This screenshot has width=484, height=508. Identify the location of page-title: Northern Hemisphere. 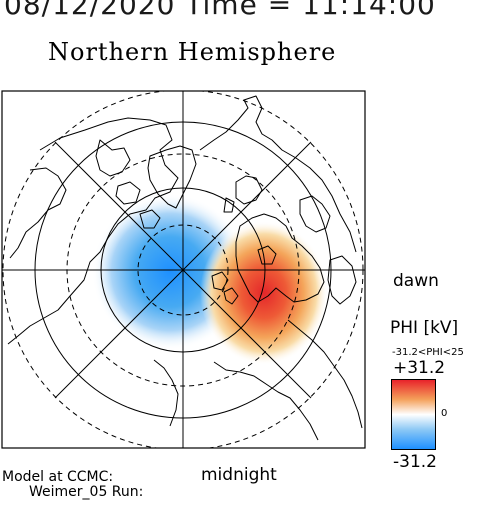
(192, 52).